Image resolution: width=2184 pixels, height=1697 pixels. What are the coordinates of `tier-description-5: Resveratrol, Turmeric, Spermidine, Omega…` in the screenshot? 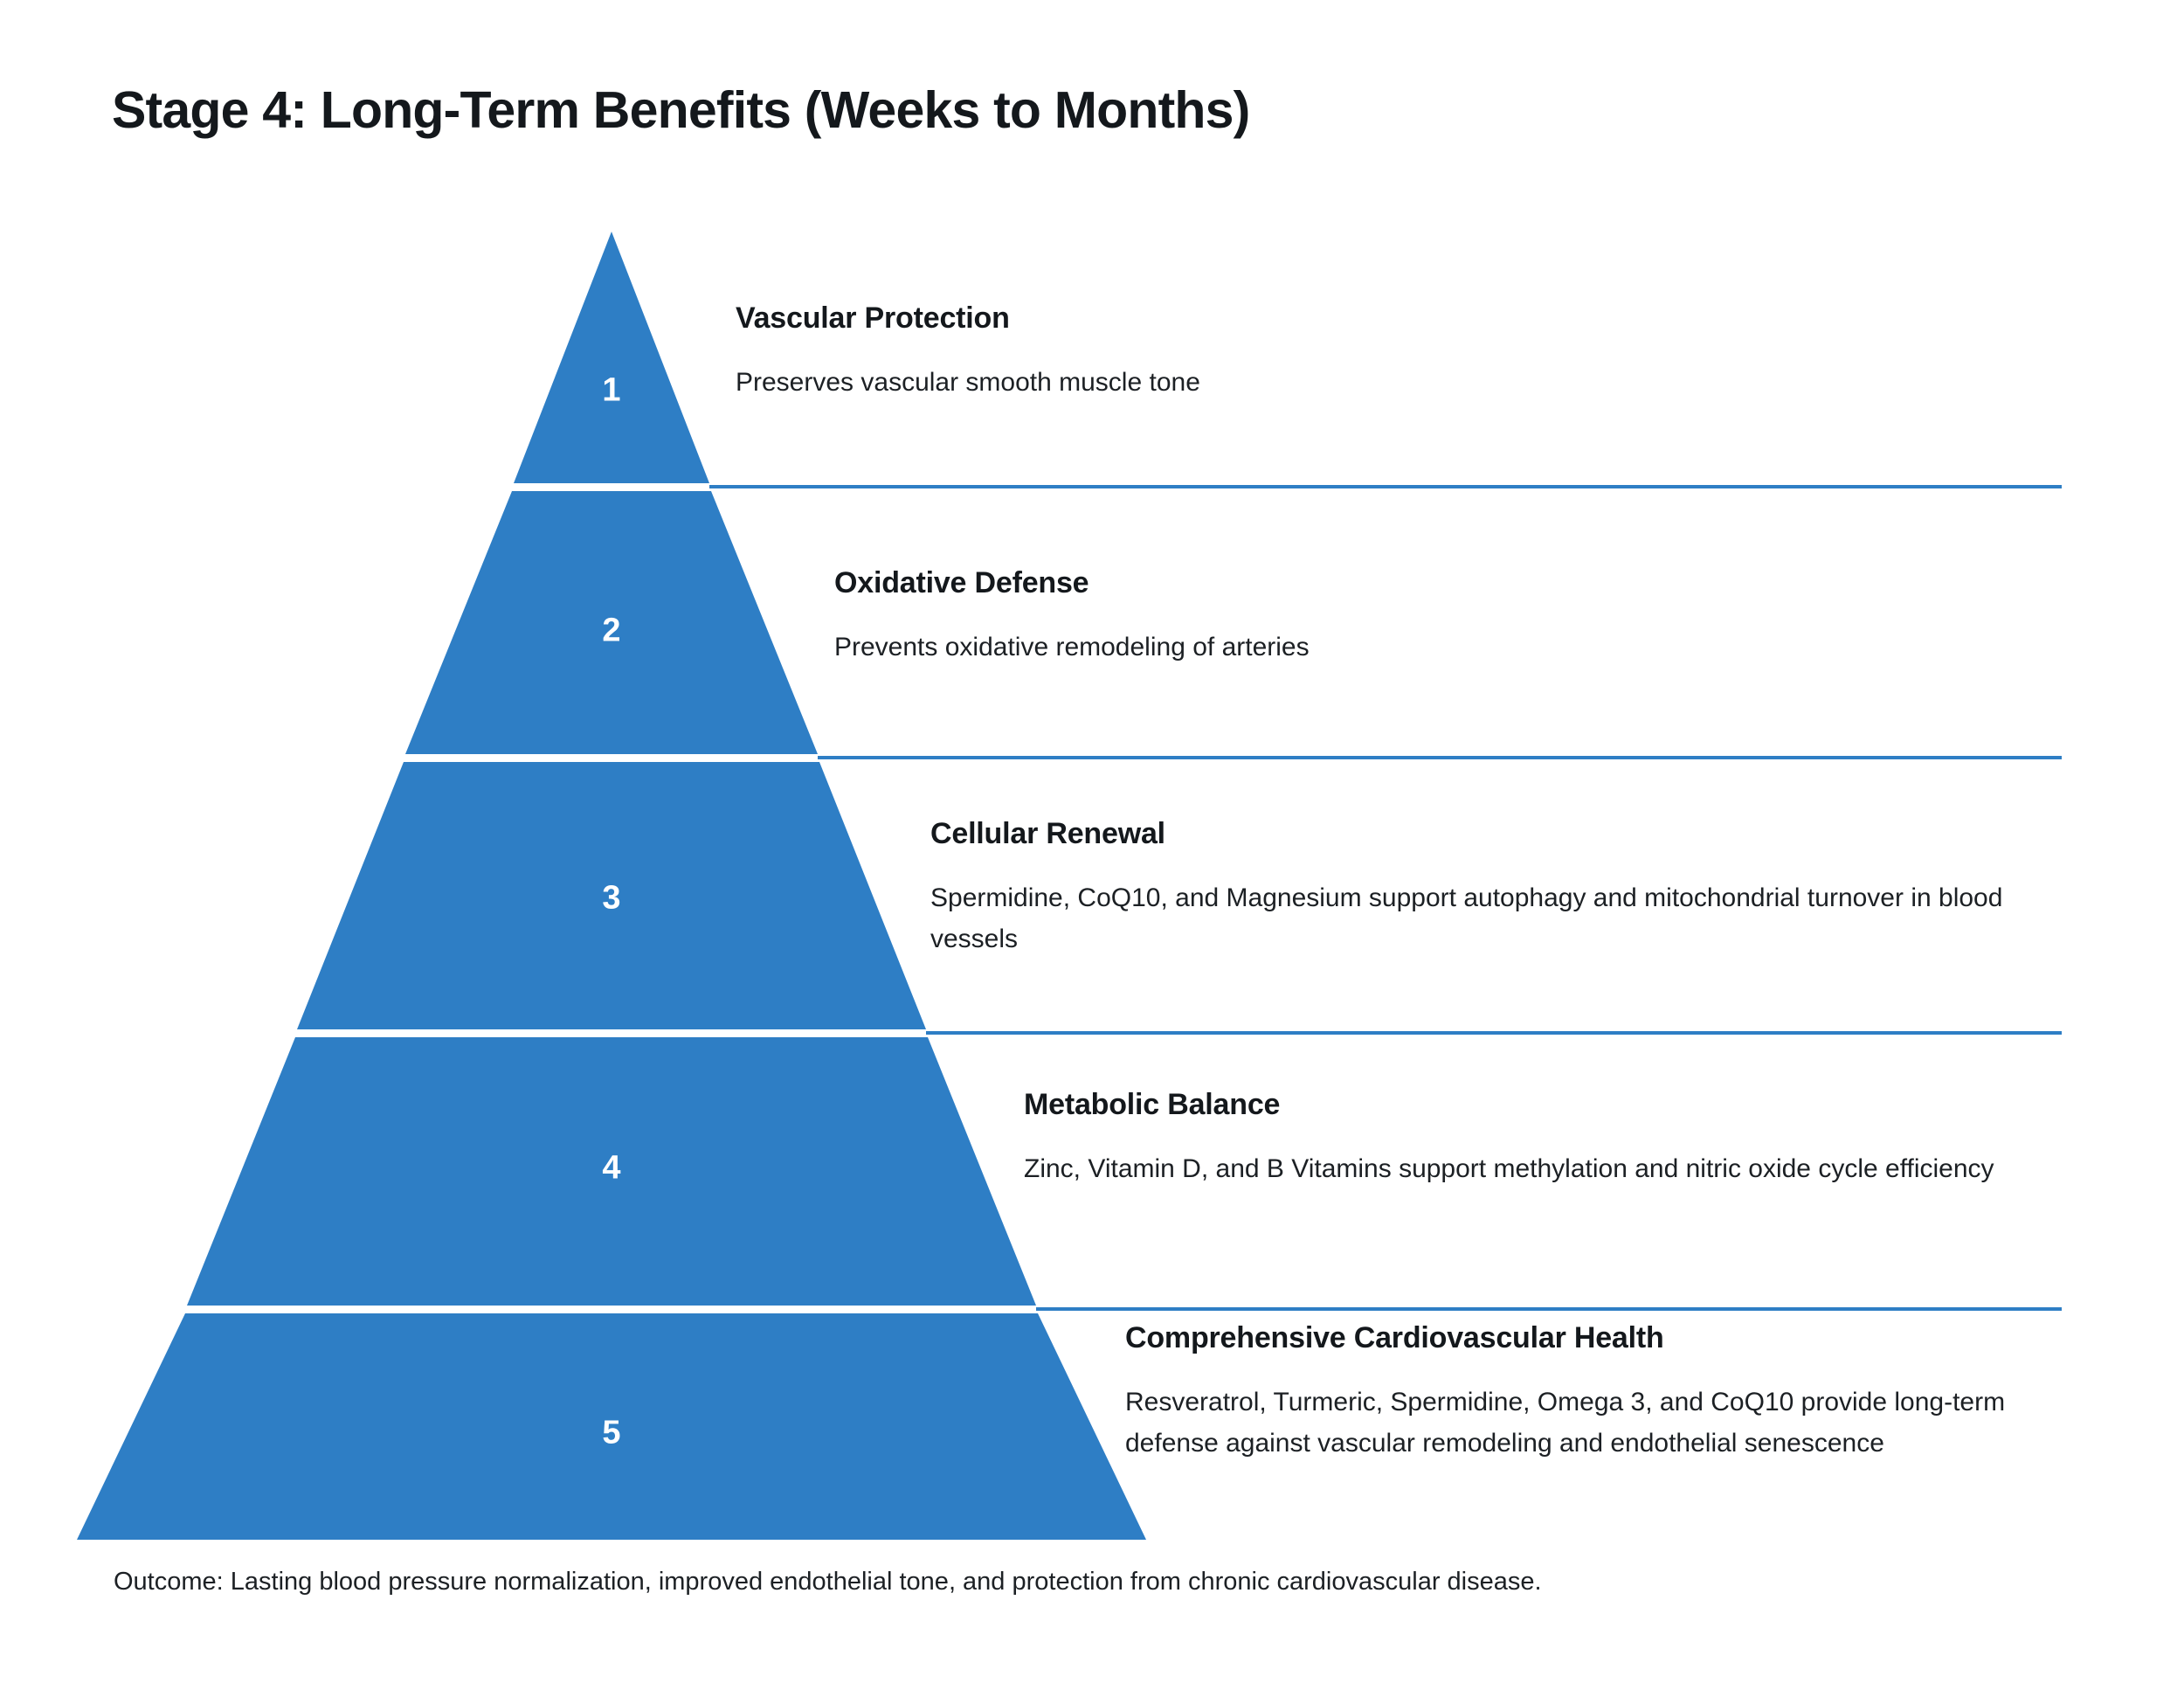 It's located at (1565, 1423).